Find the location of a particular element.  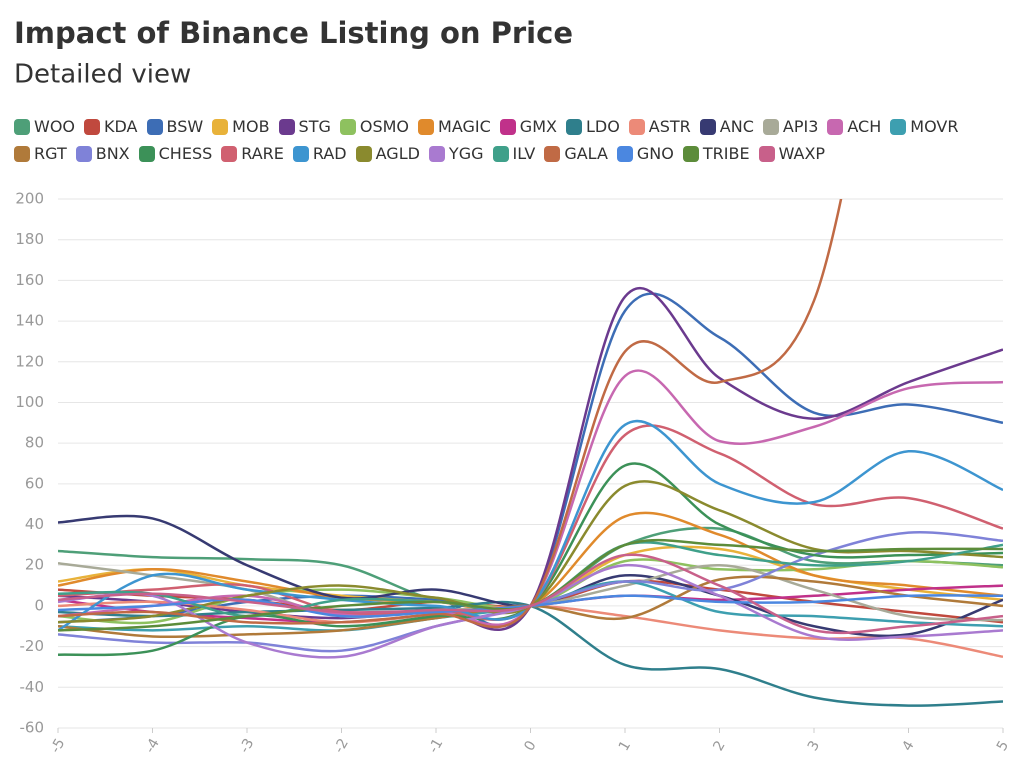

legend-item: GALA is located at coordinates (576, 153).